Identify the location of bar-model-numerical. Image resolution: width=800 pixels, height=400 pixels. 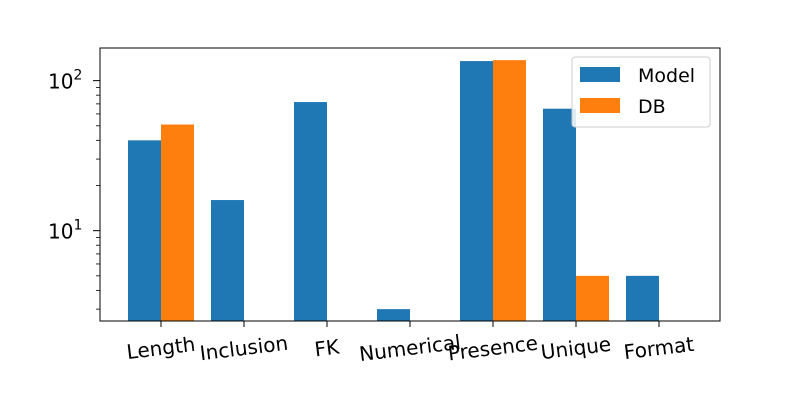
(393, 315).